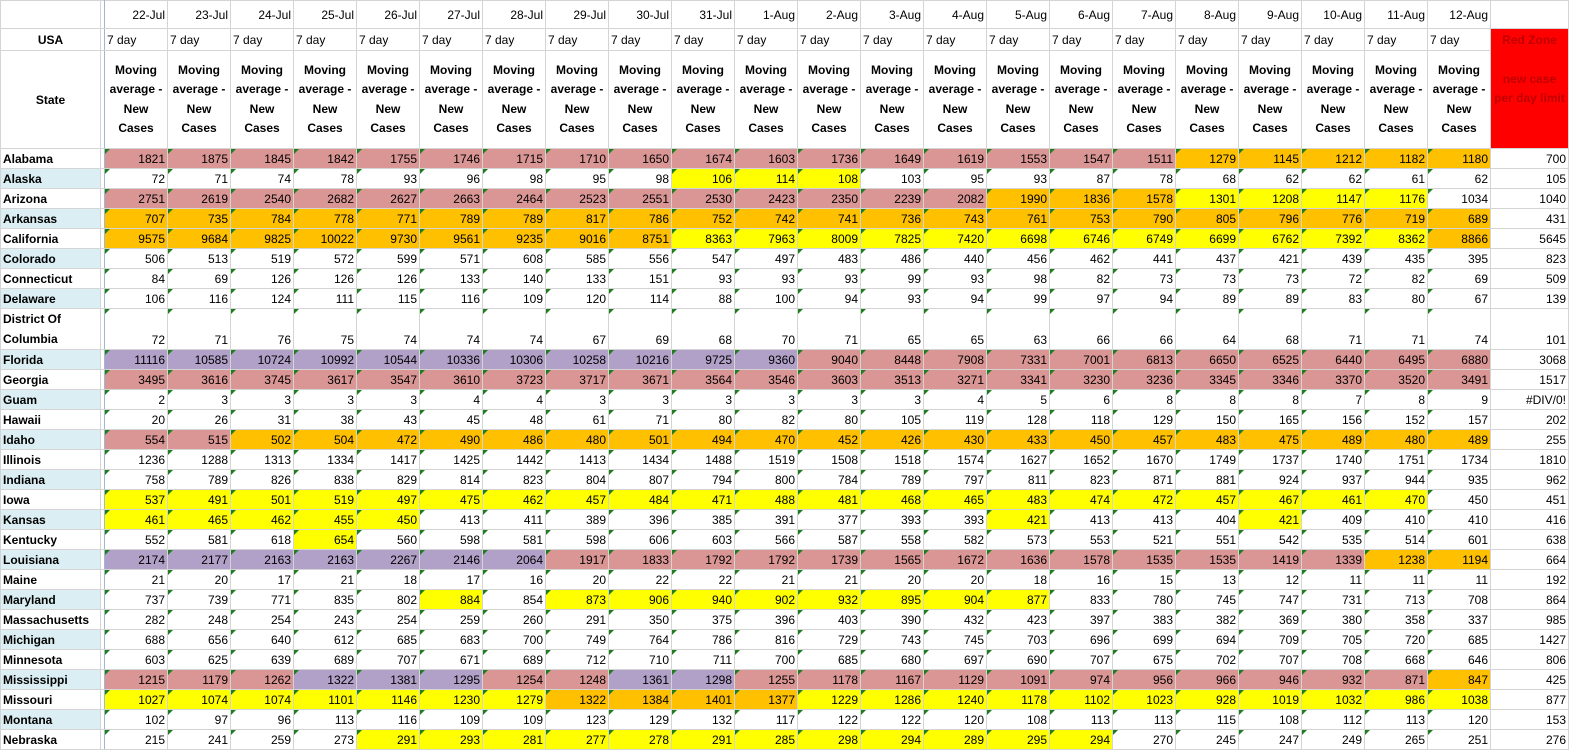  What do you see at coordinates (451, 739) in the screenshot?
I see `case-value-cell: 293` at bounding box center [451, 739].